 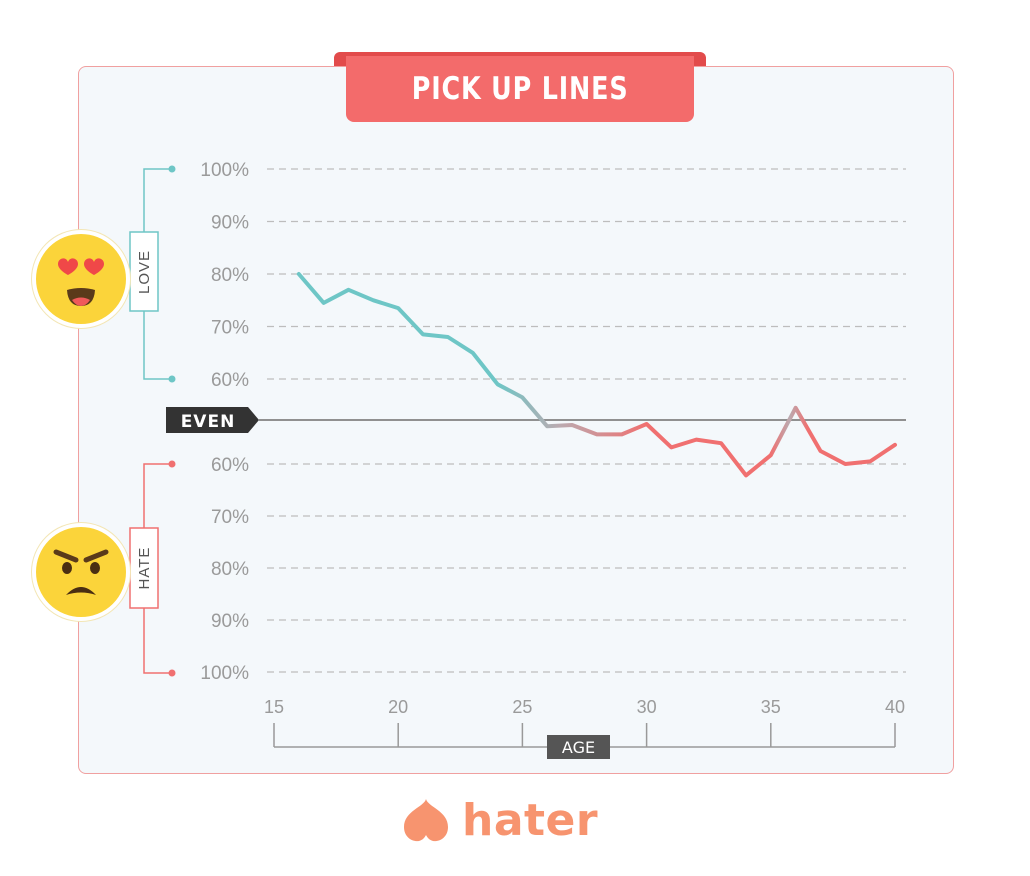 I want to click on x-tick-label: 20, so click(x=398, y=707).